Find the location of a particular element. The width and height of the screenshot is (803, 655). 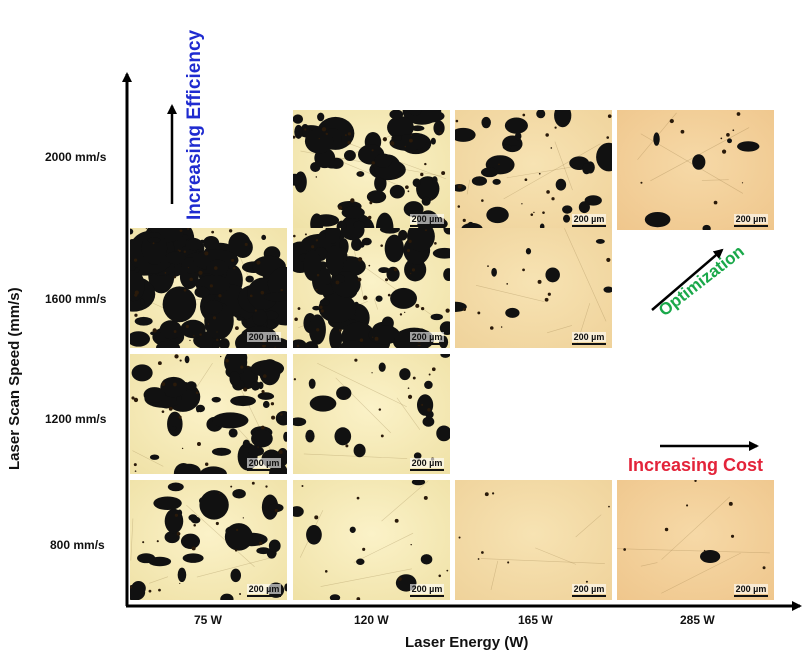

y-tick-1200: 1200 mm/s is located at coordinates (76, 419).